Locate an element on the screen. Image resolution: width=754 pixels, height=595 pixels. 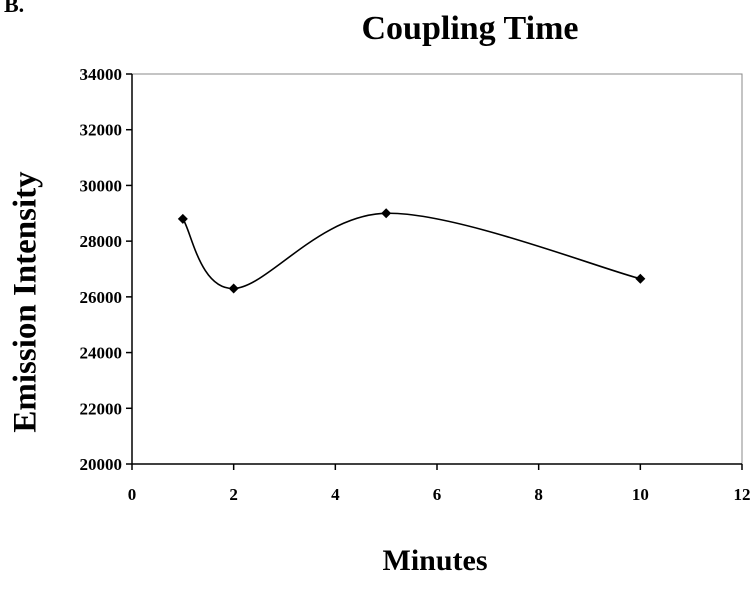
x-axis-label: Minutes is located at coordinates (435, 560).